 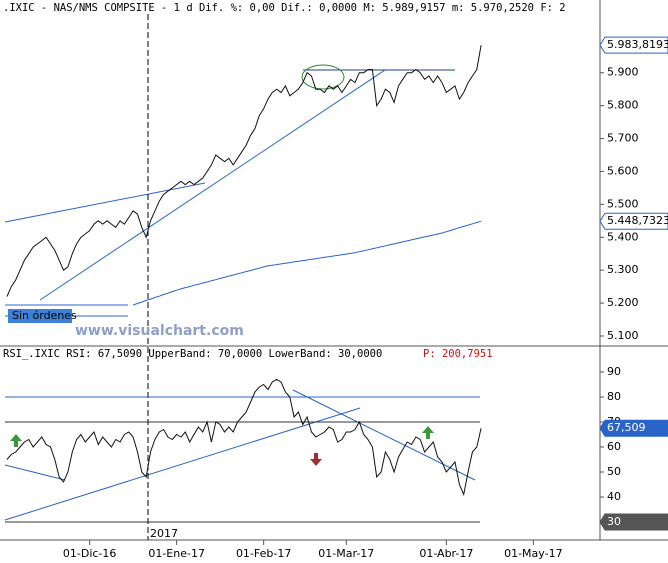 I want to click on y-tick-label: 40, so click(x=614, y=496).